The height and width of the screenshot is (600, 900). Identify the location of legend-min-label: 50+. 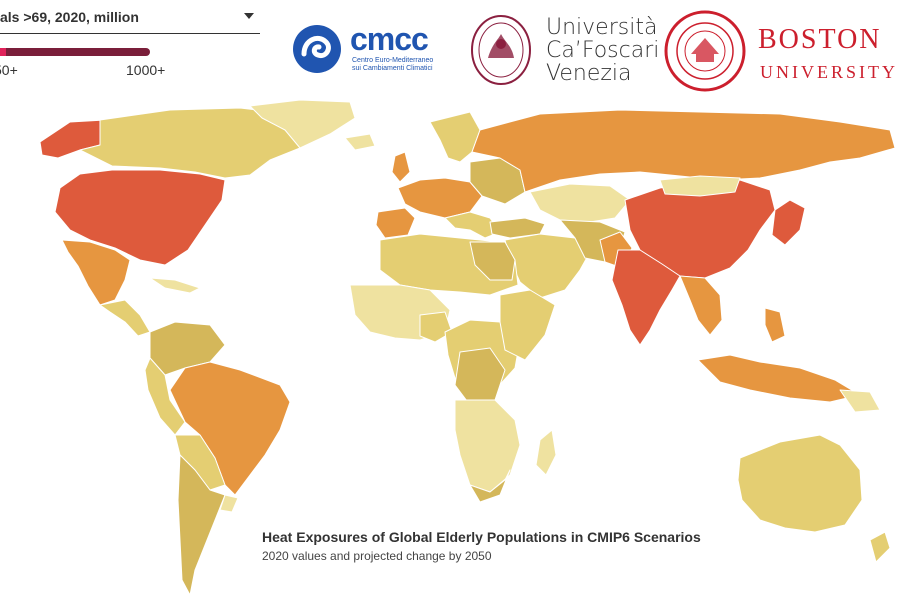
(9, 70).